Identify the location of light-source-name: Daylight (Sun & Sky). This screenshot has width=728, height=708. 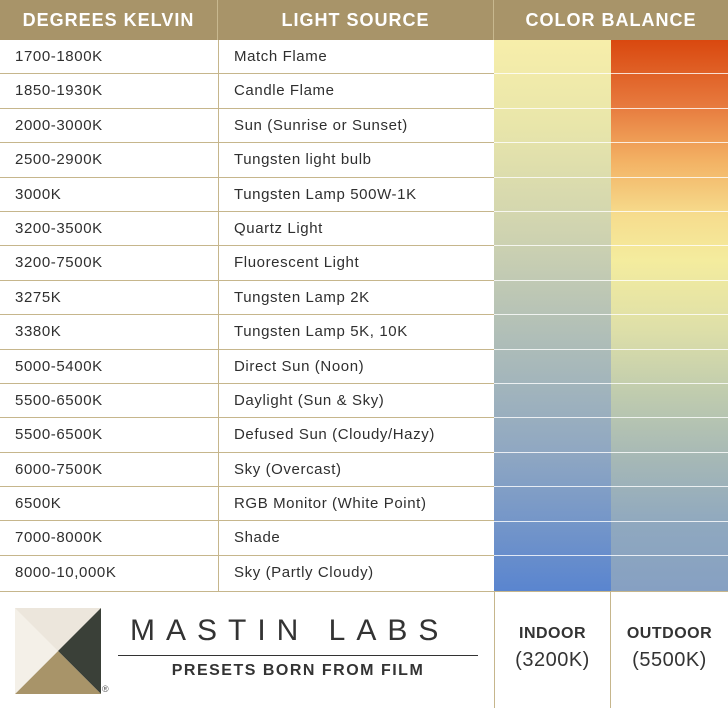
(309, 400).